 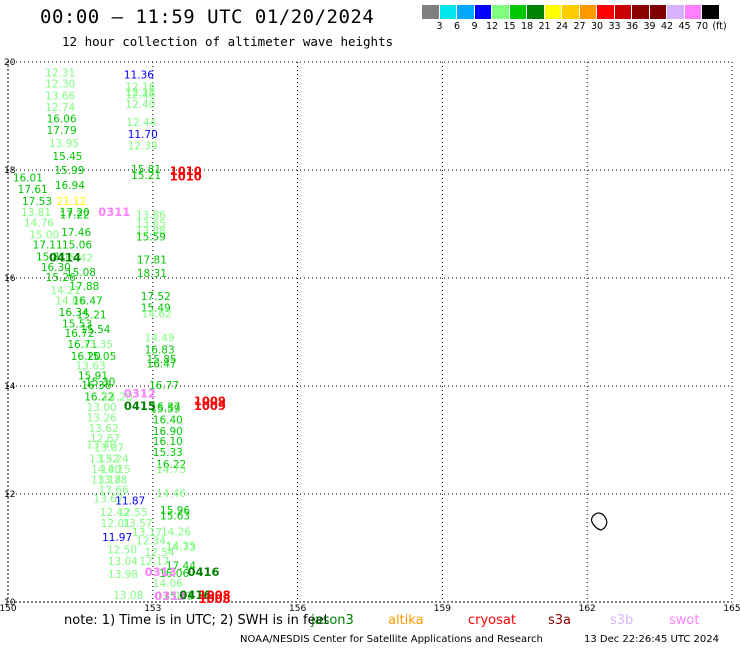 I want to click on wave-height-value: 15.81, so click(x=51, y=257).